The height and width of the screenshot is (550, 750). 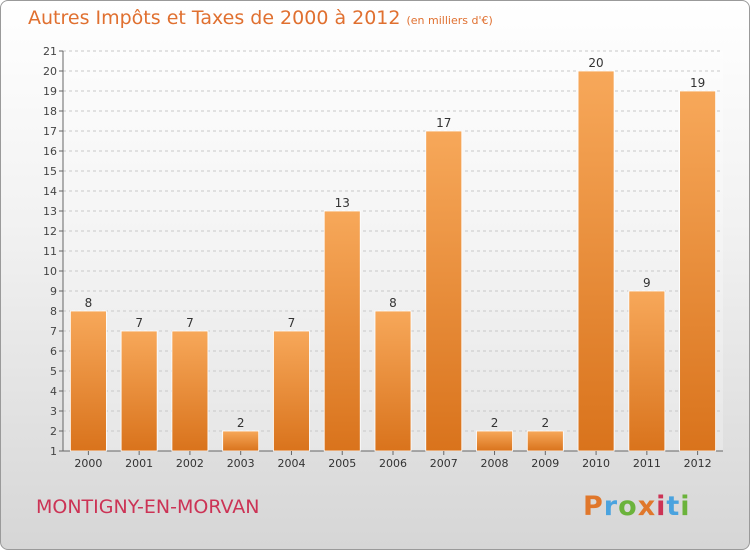 What do you see at coordinates (53, 391) in the screenshot?
I see `y-tick-label: 4` at bounding box center [53, 391].